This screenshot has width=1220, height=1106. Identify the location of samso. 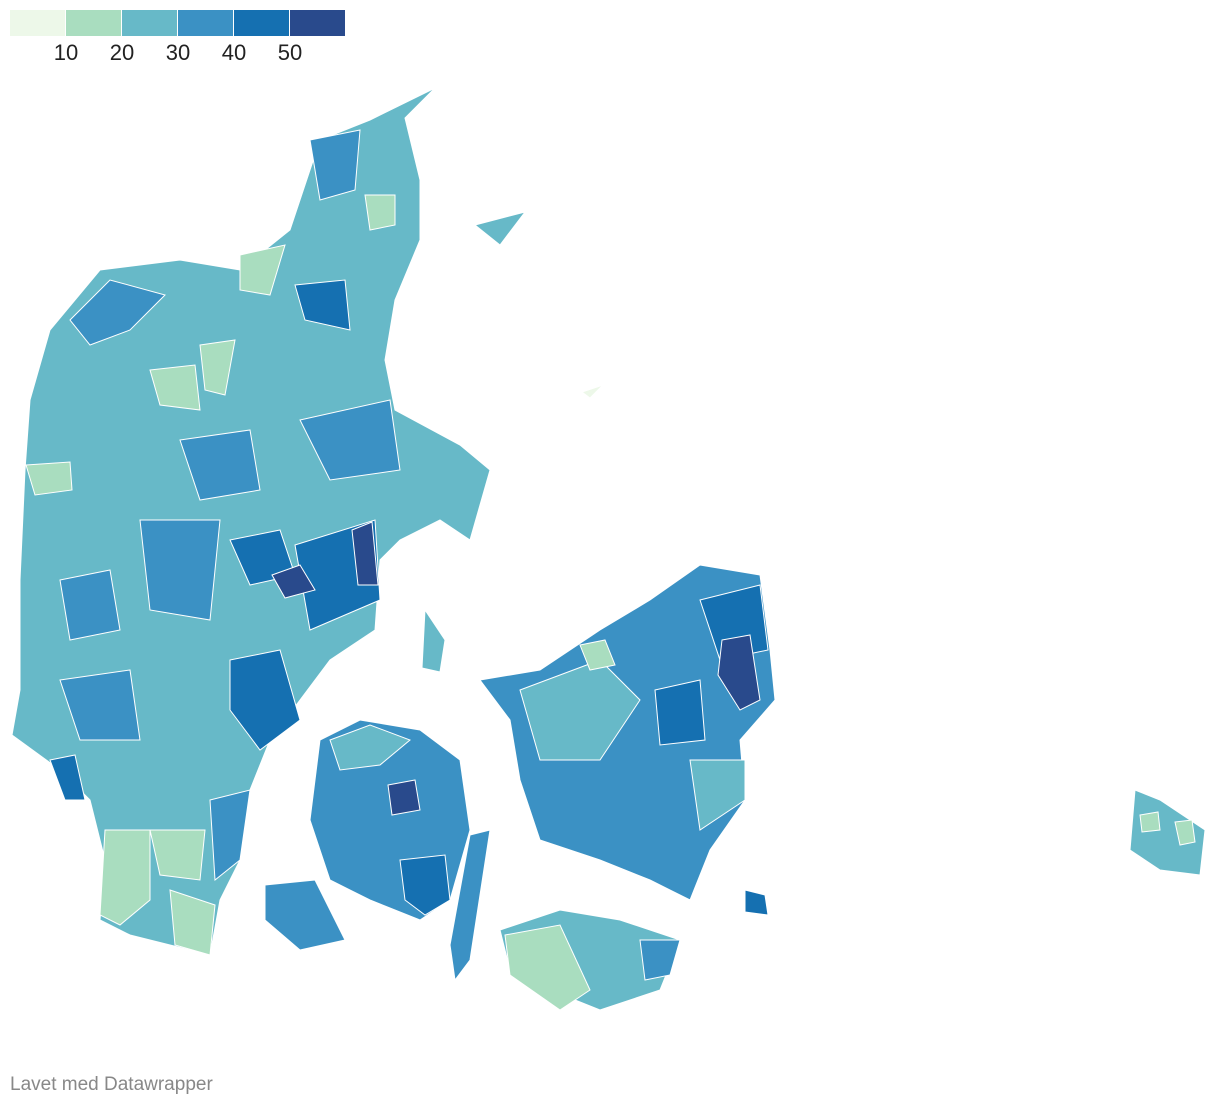
(433, 640).